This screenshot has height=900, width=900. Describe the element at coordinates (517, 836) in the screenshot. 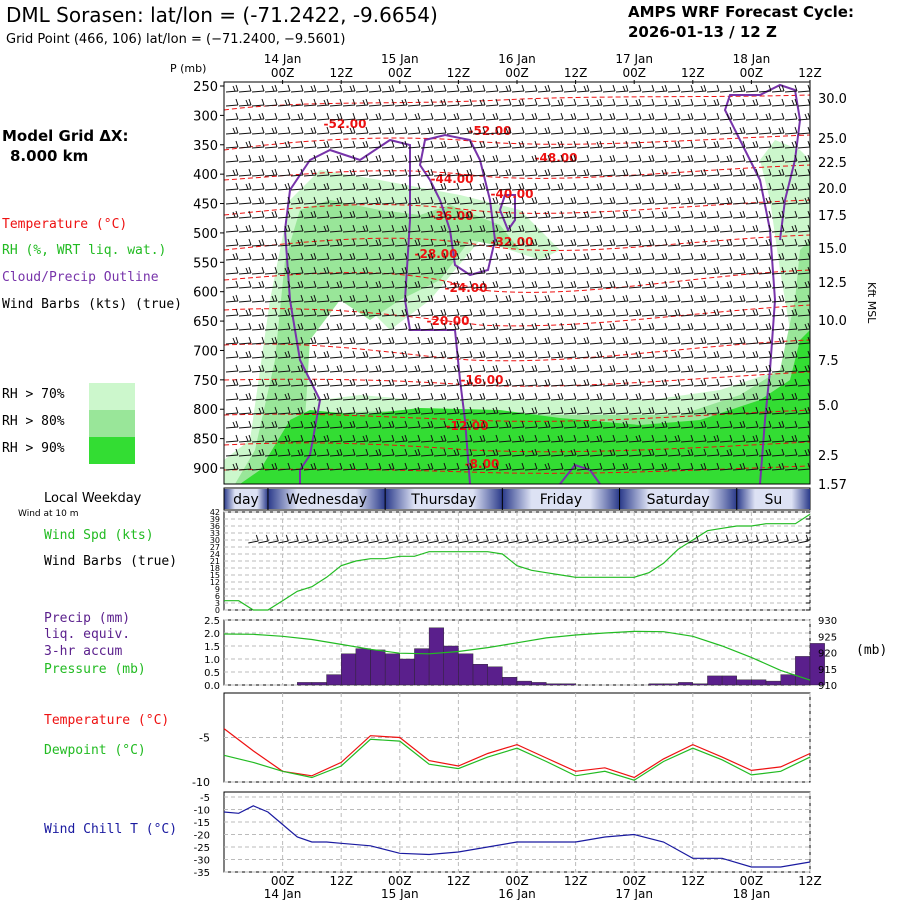

I see `wind-chill-line` at that location.